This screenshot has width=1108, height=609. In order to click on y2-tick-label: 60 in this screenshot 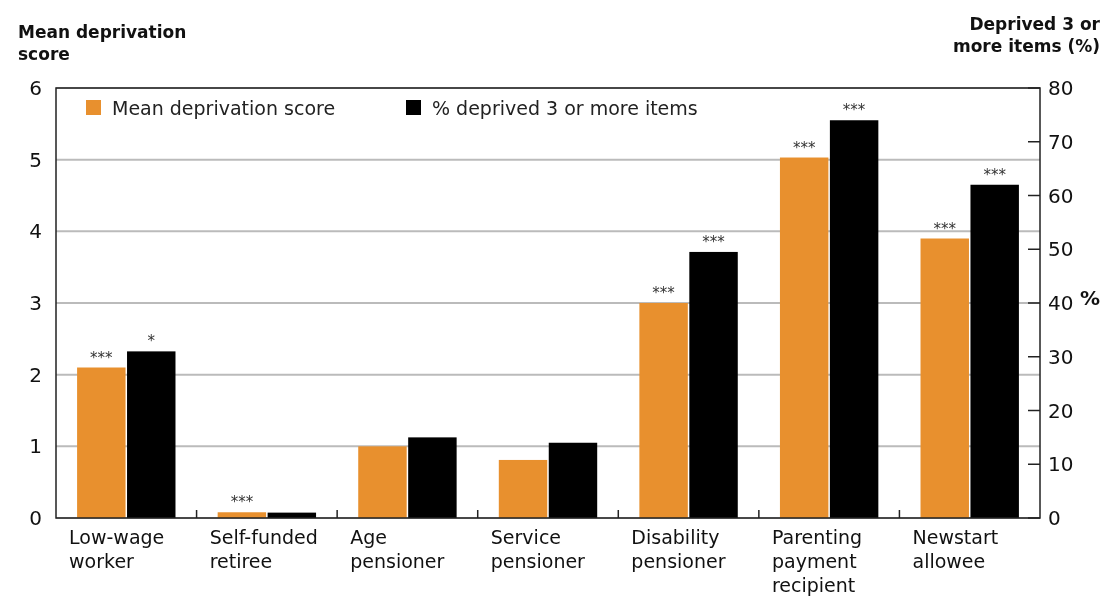, I will do `click(1061, 195)`.